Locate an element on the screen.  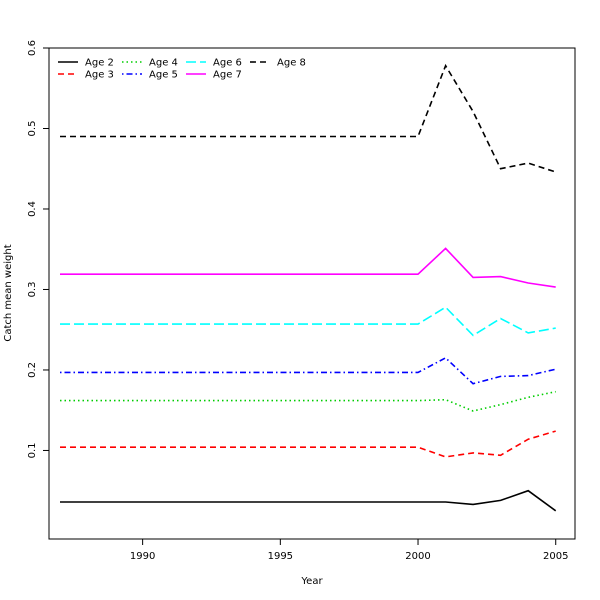
legend-label: Age 3 is located at coordinates (99, 75).